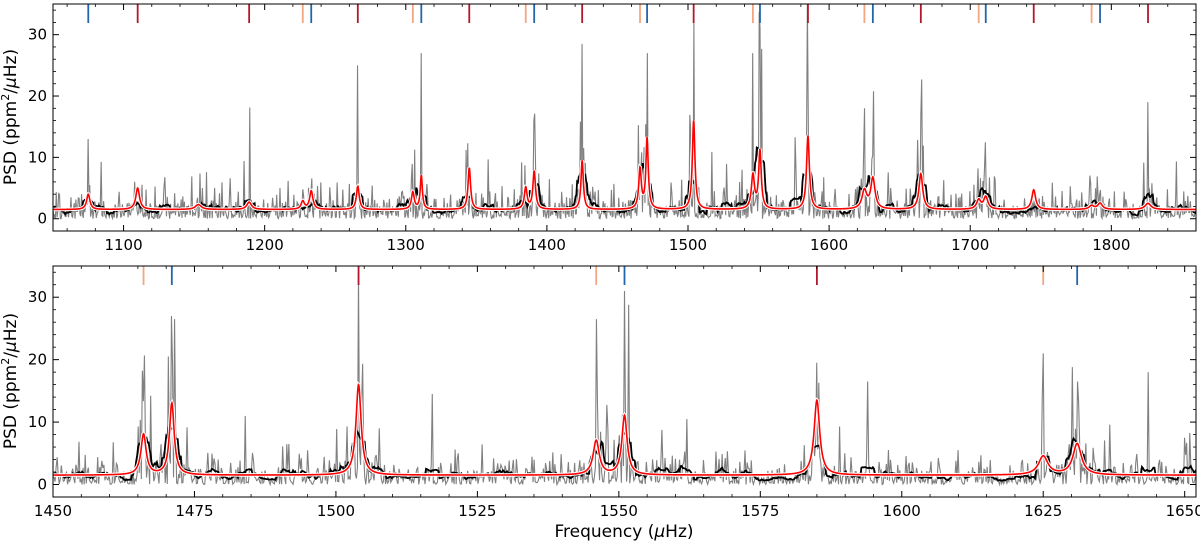  Describe the element at coordinates (10, 381) in the screenshot. I see `bottom-y-axis-label: PSD (ppm2/μHz)` at that location.